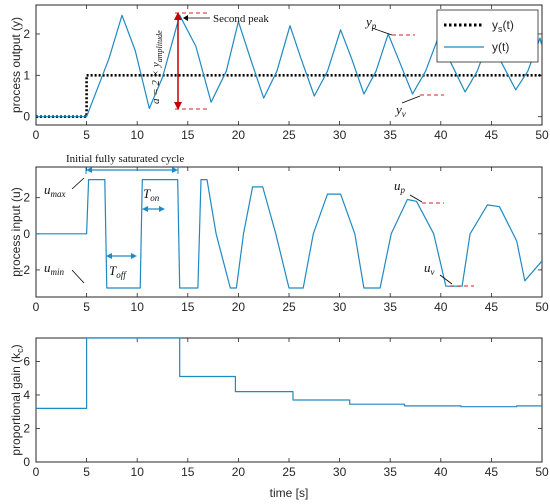 The width and height of the screenshot is (550, 504). Describe the element at coordinates (382, 31) in the screenshot. I see `yp-pointer` at that location.